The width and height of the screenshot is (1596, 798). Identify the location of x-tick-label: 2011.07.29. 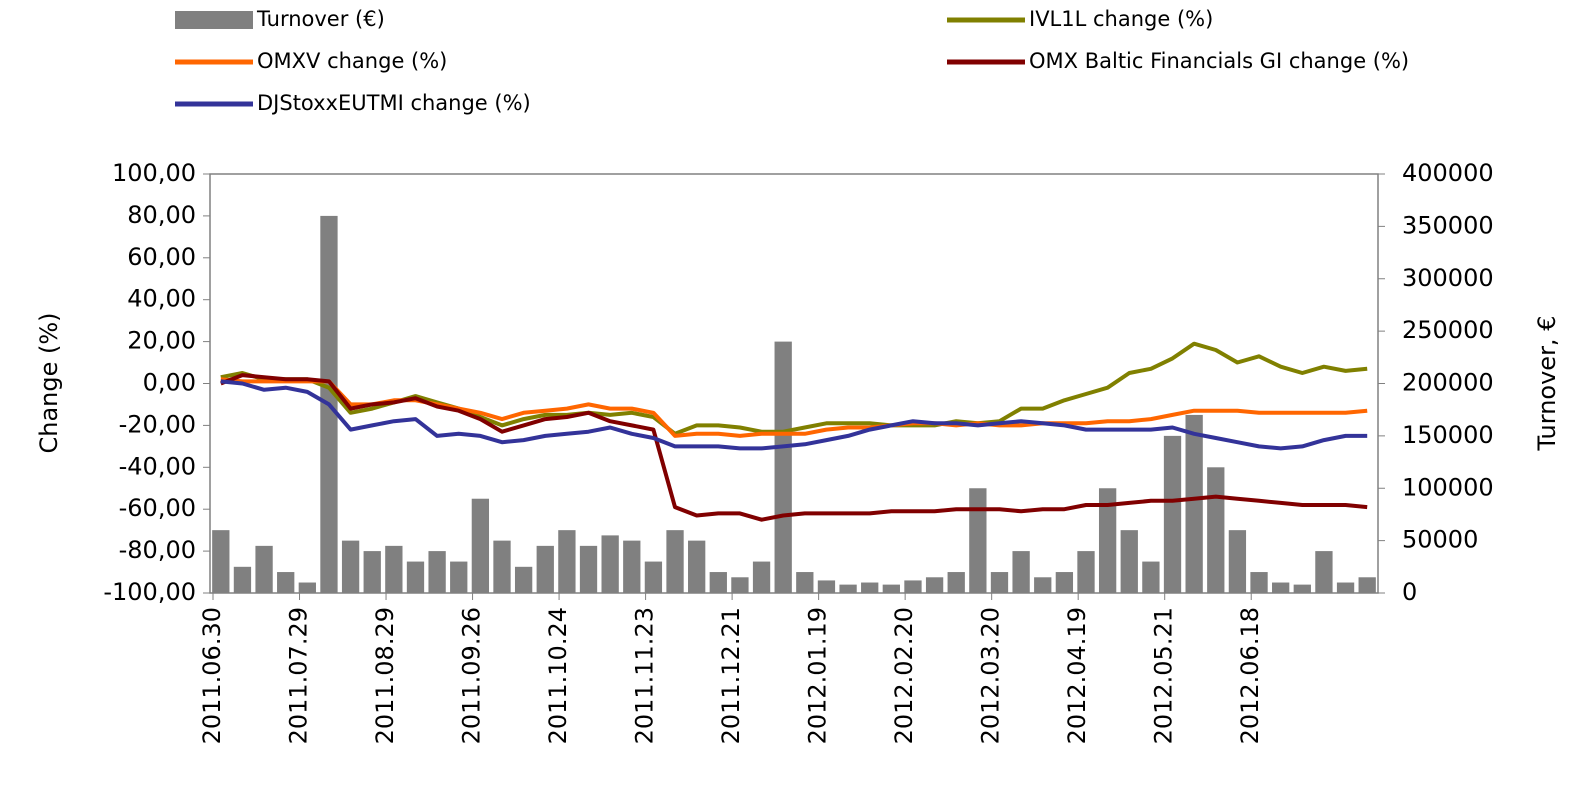
(299, 675).